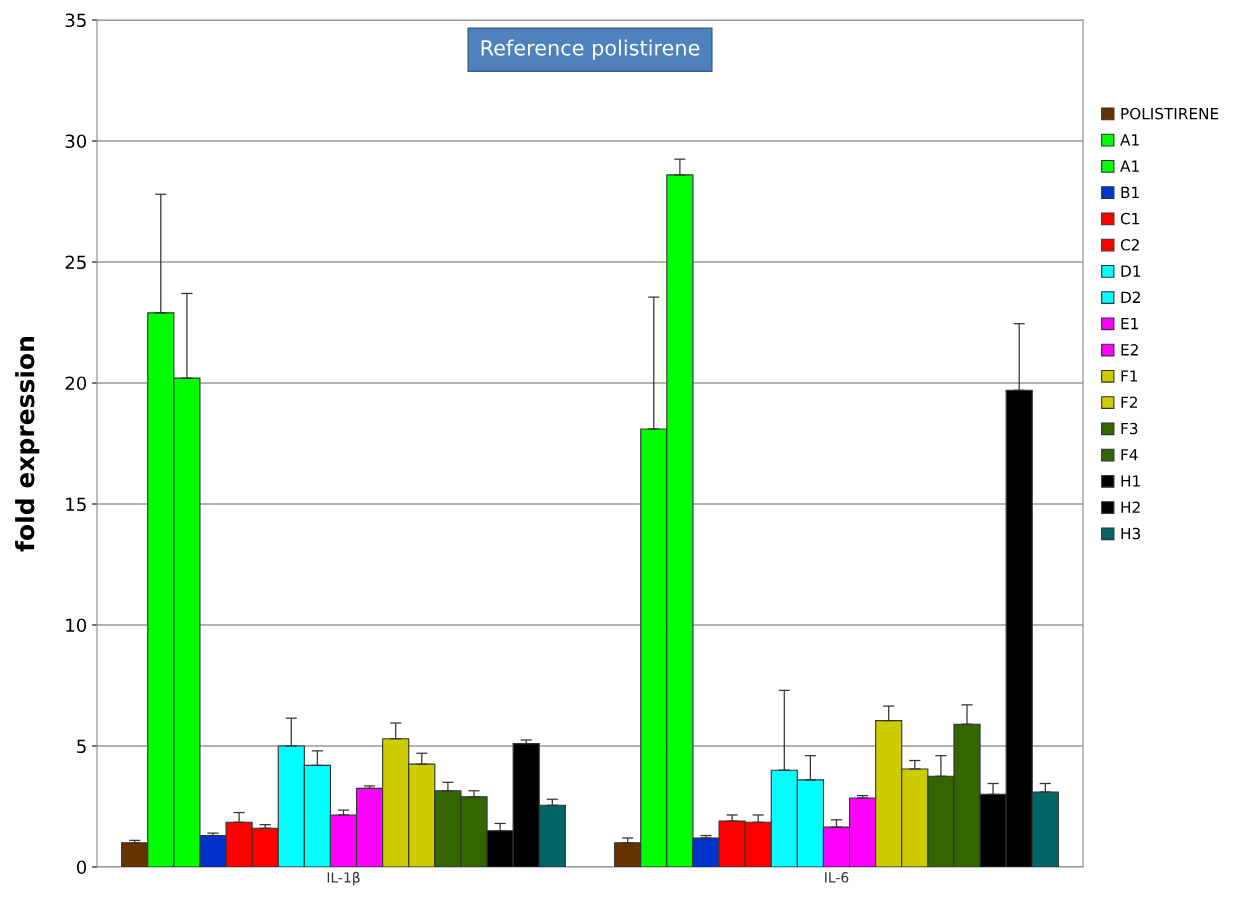 This screenshot has height=904, width=1237. What do you see at coordinates (76, 625) in the screenshot?
I see `y-tick-label: 10` at bounding box center [76, 625].